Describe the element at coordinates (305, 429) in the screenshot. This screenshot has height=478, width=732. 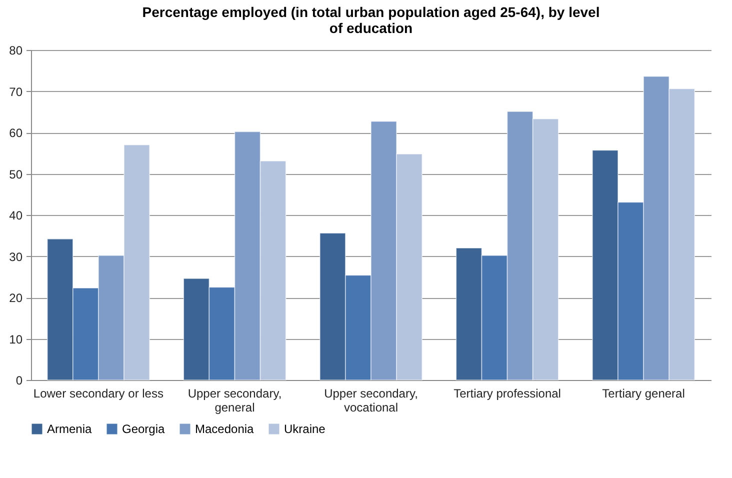
I see `legend-label: Ukraine` at that location.